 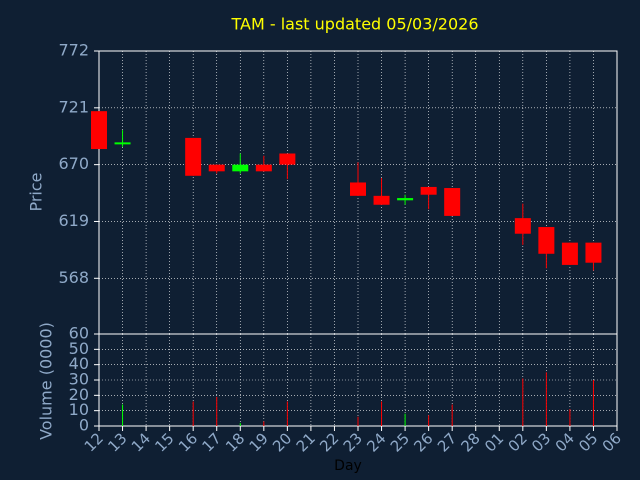 What do you see at coordinates (36, 191) in the screenshot?
I see `y-axis-label: Price` at bounding box center [36, 191].